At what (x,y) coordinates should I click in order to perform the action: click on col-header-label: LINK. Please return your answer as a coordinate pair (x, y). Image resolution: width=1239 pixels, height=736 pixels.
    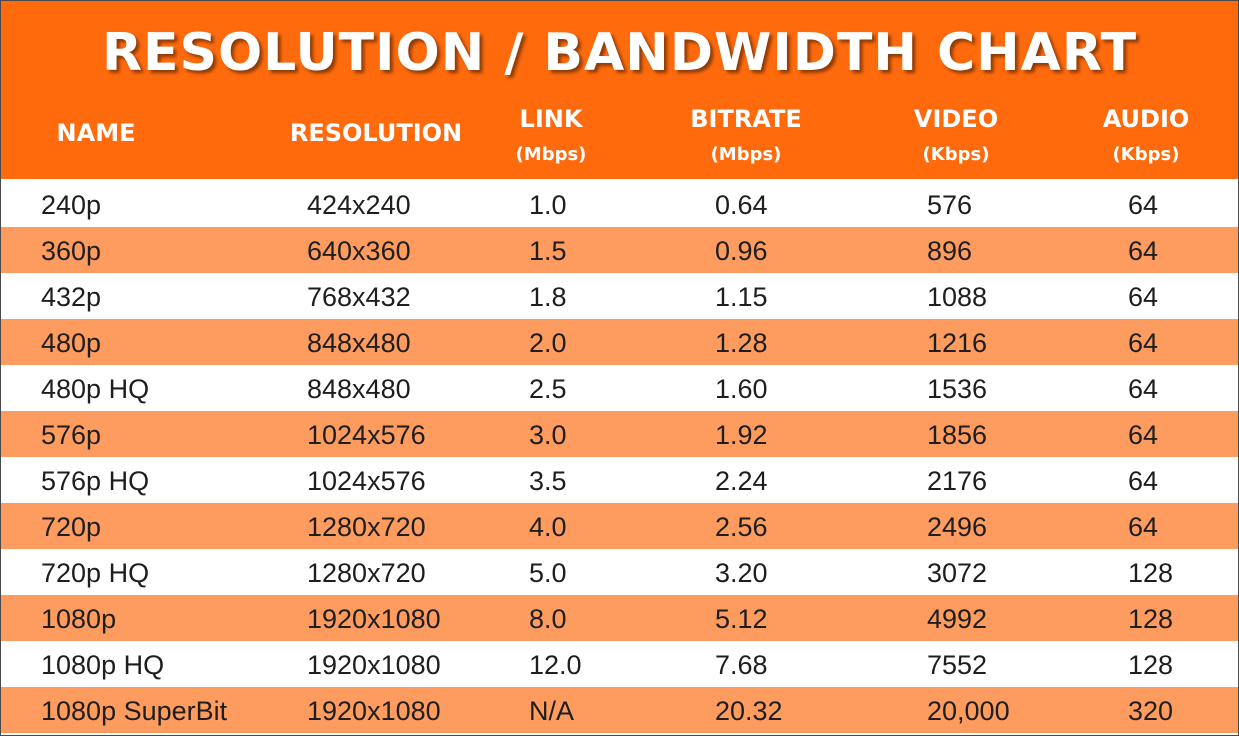
    Looking at the image, I should click on (551, 119).